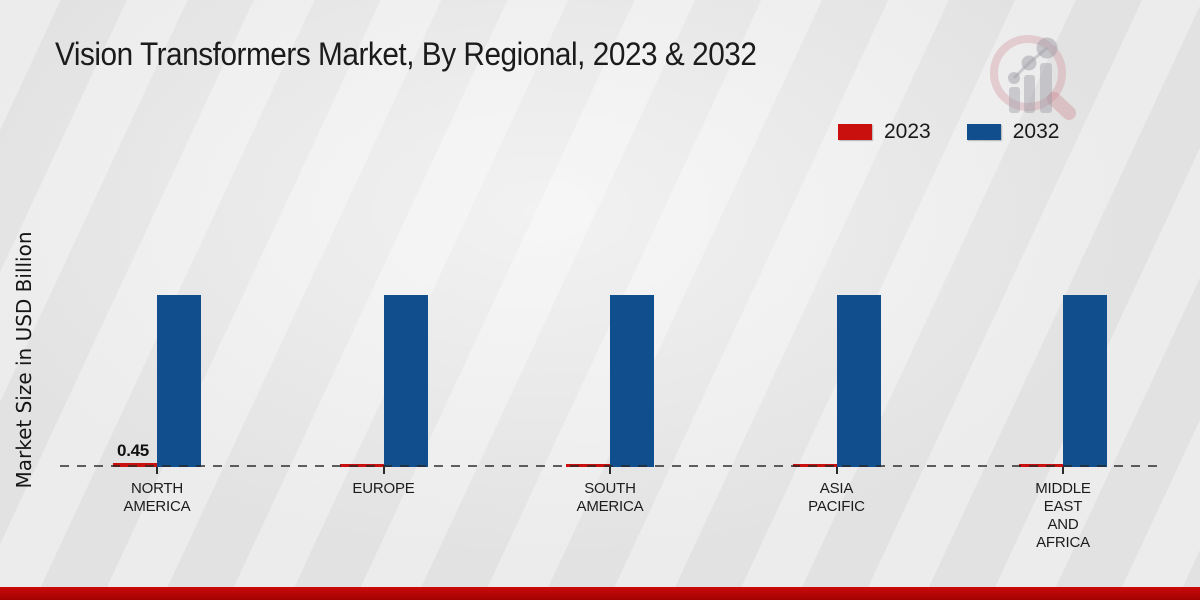  What do you see at coordinates (948, 132) in the screenshot?
I see `legend: 2023 2032` at bounding box center [948, 132].